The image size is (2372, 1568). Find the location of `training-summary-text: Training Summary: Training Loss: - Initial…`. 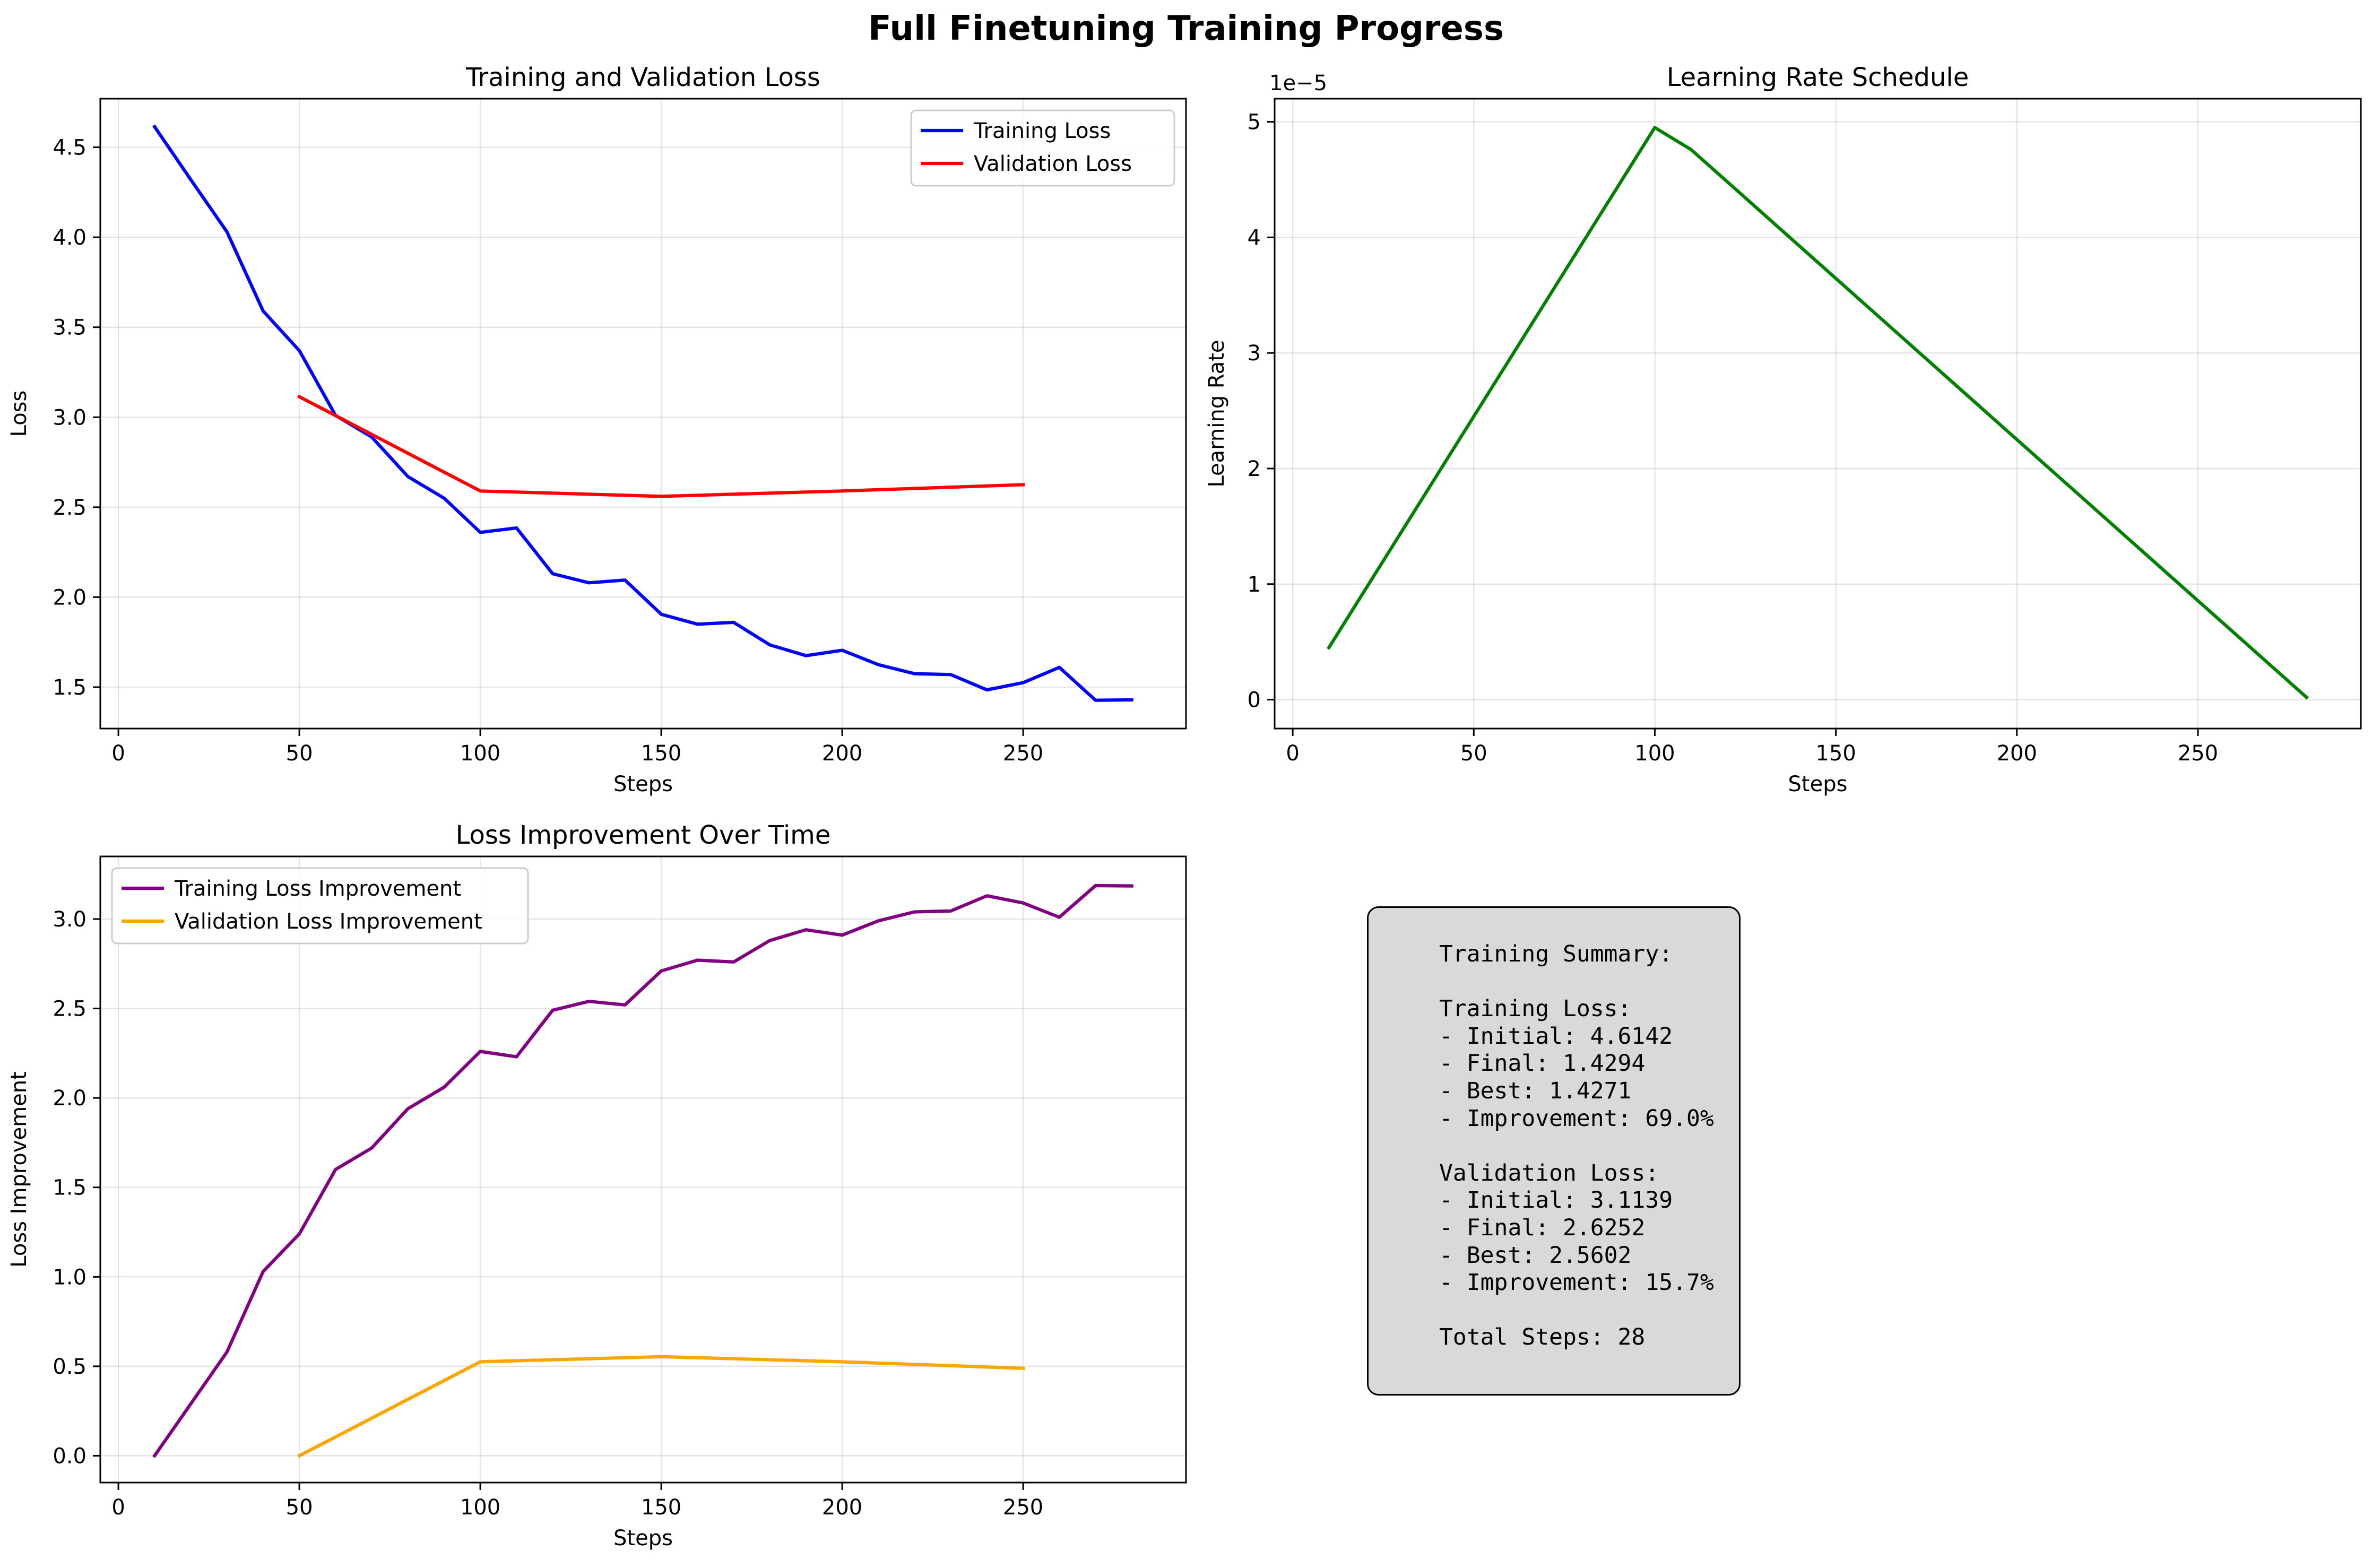

training-summary-text: Training Summary: Training Loss: - Initial… is located at coordinates (1576, 1146).